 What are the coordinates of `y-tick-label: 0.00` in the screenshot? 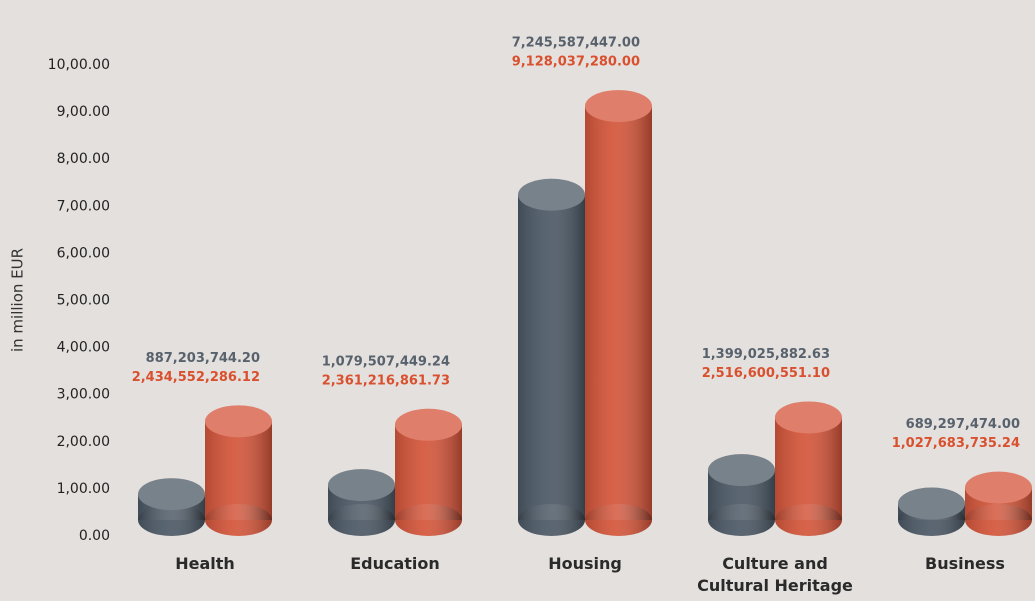 It's located at (94, 536).